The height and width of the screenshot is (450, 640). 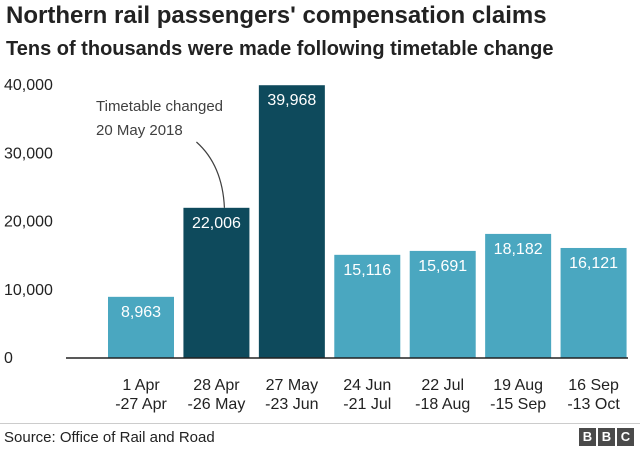 What do you see at coordinates (141, 312) in the screenshot?
I see `data-label: 8,963` at bounding box center [141, 312].